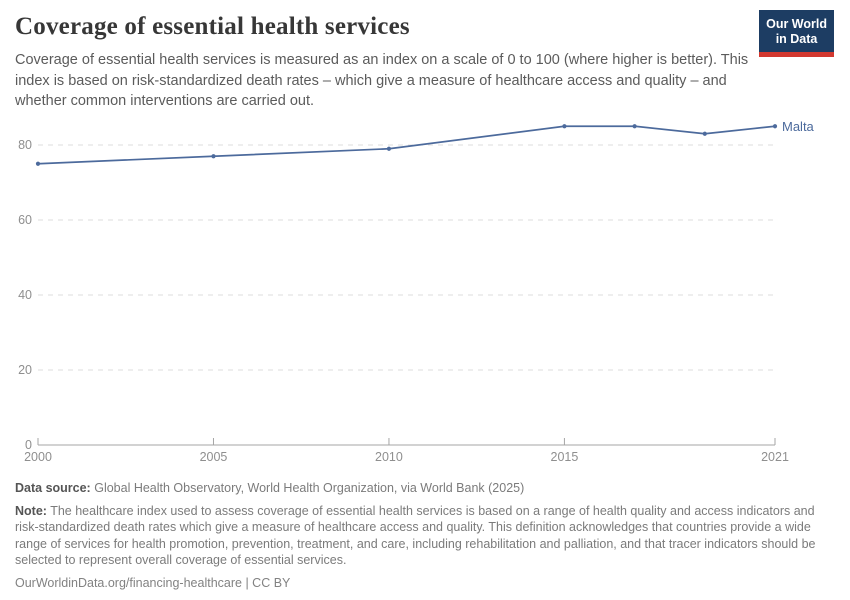  I want to click on x-axis-tick-label: 2021, so click(775, 457).